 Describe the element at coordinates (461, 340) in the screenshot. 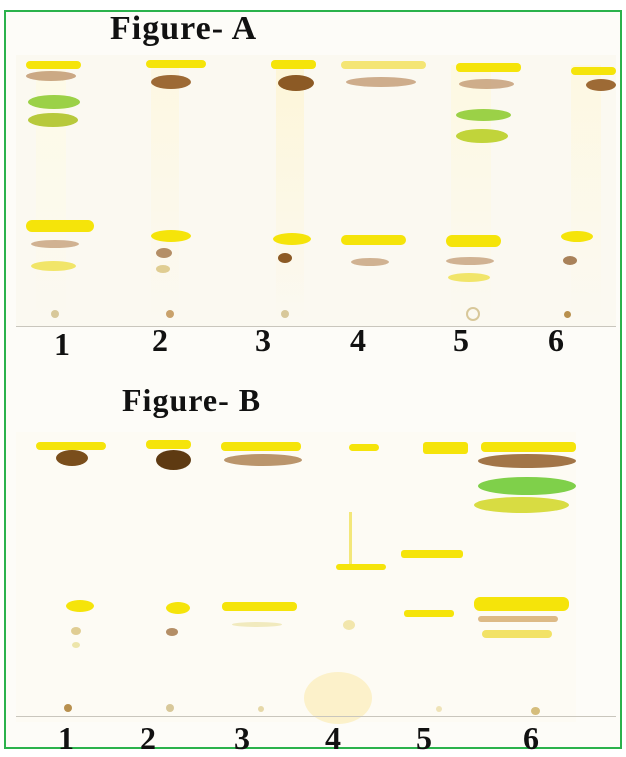

I see `lane-label-a-5: 5` at that location.